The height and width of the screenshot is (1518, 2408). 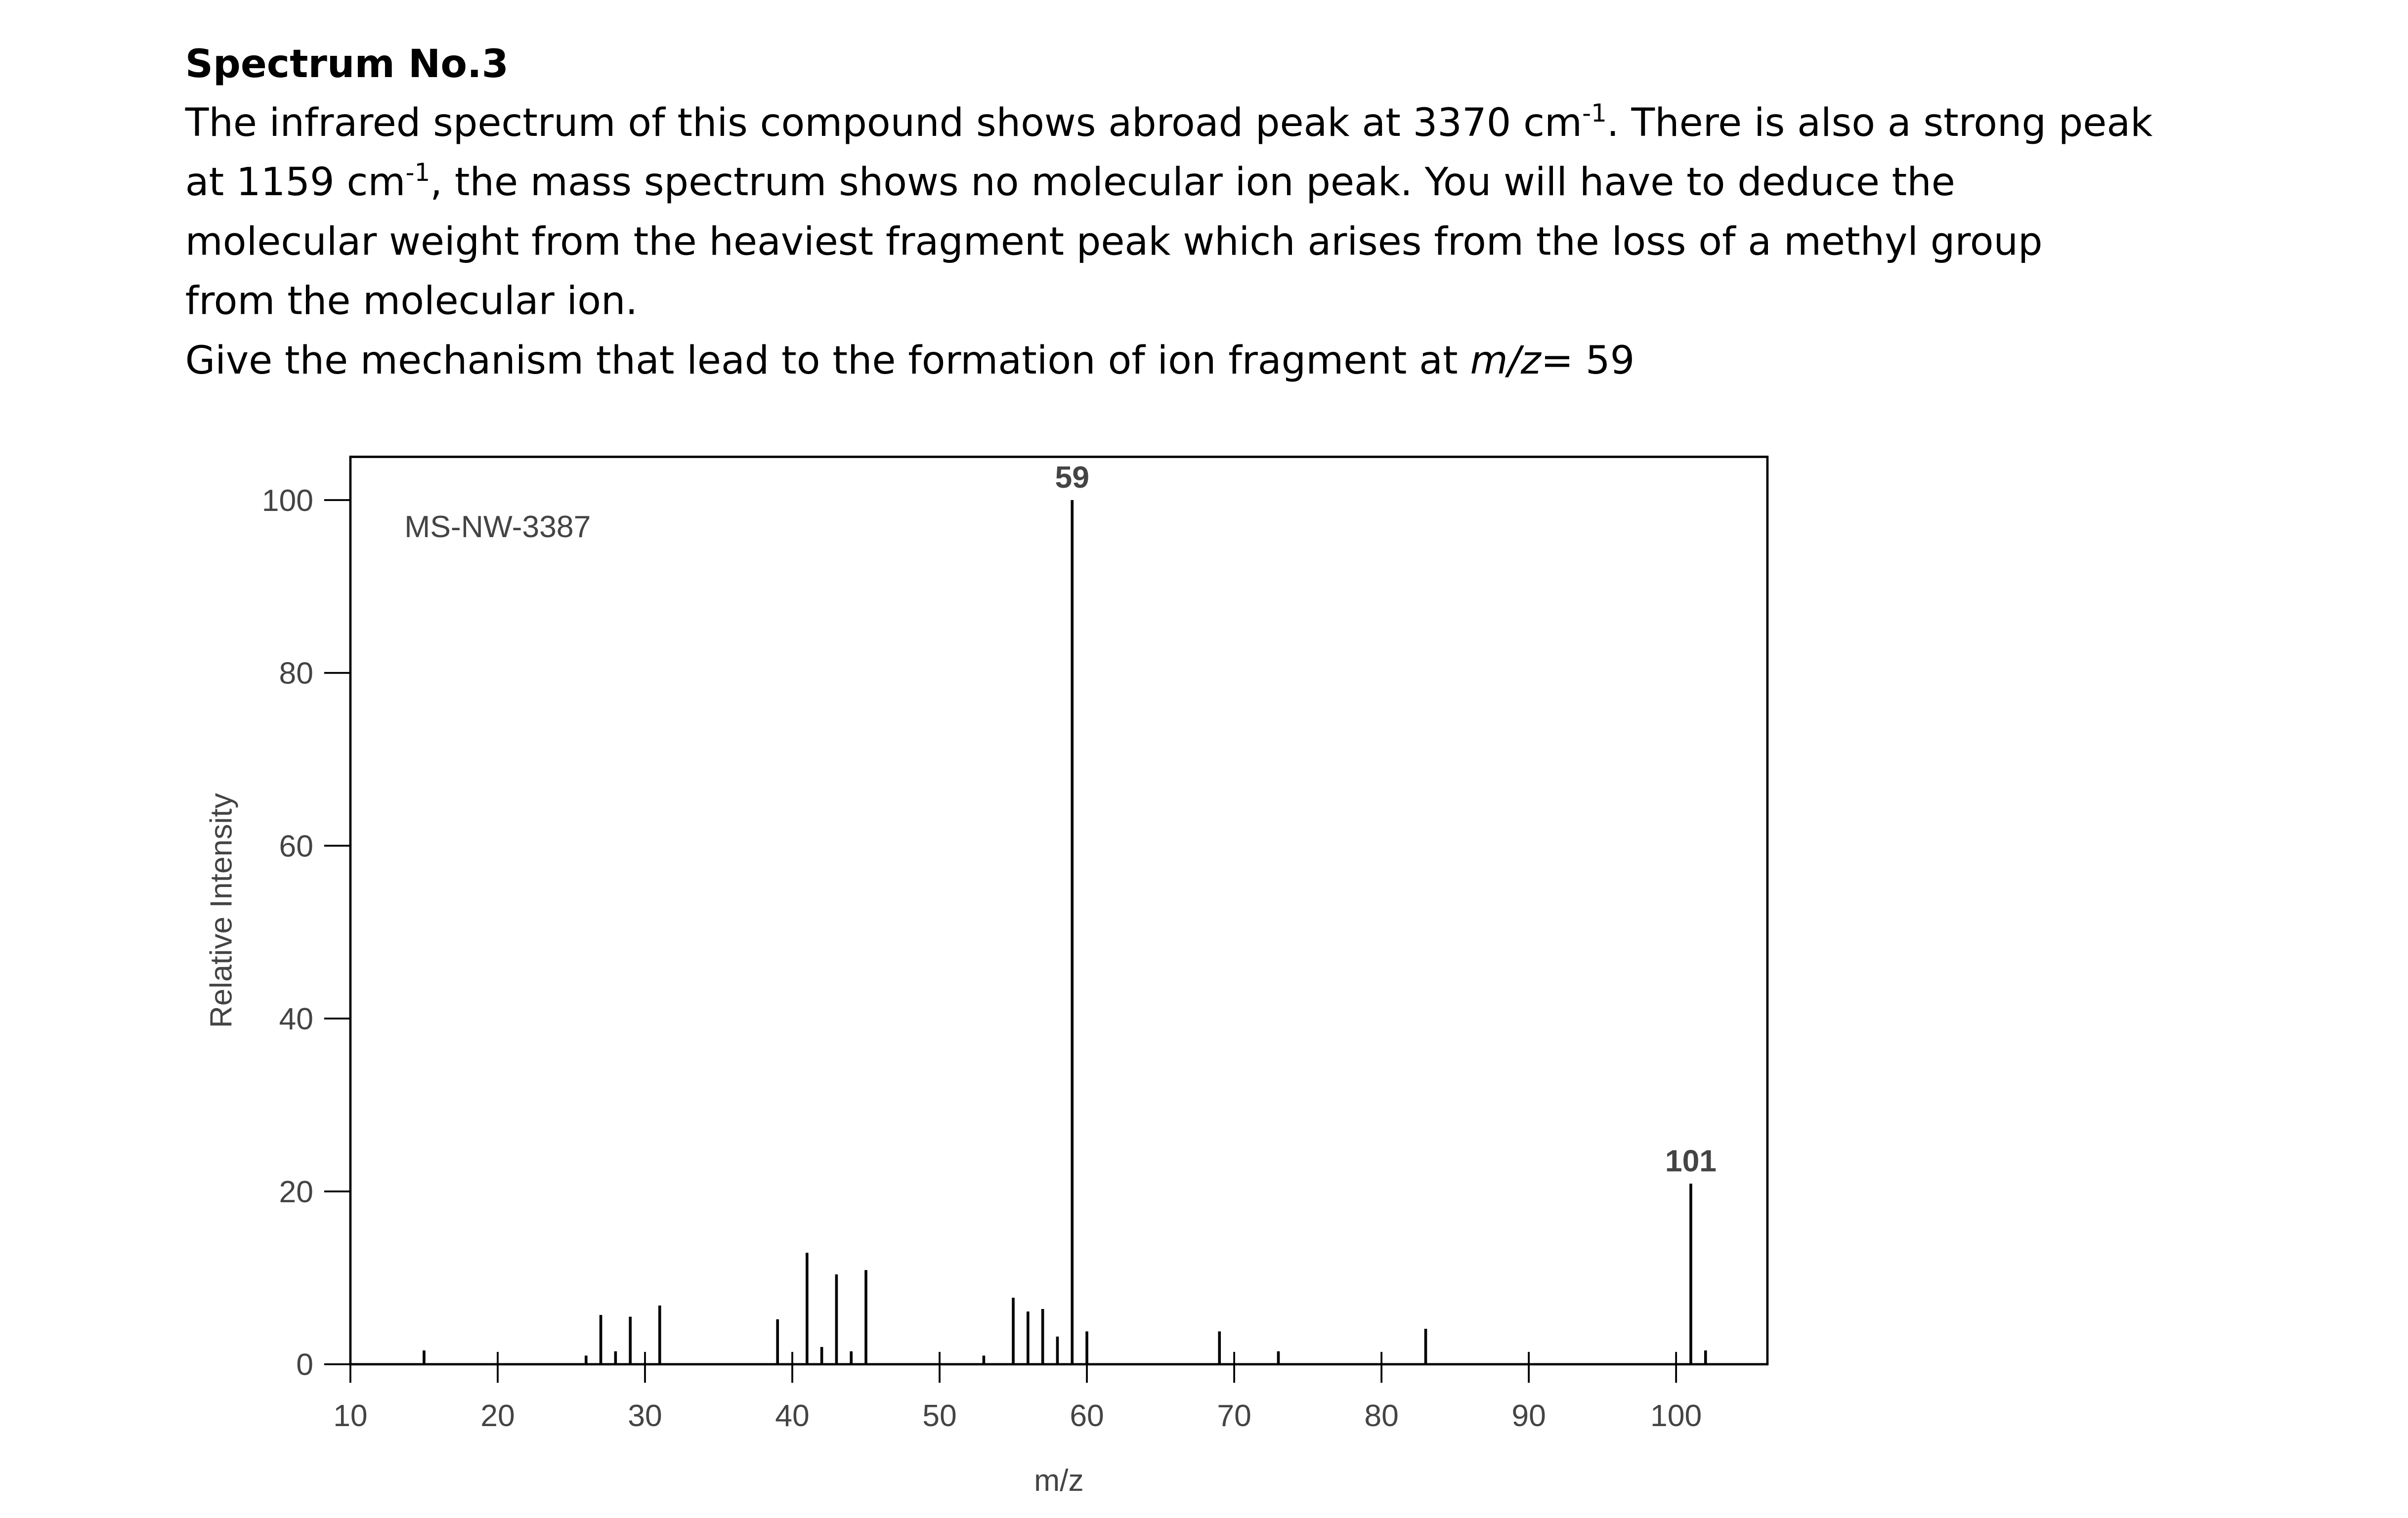 I want to click on y-tick-label: 60, so click(x=296, y=846).